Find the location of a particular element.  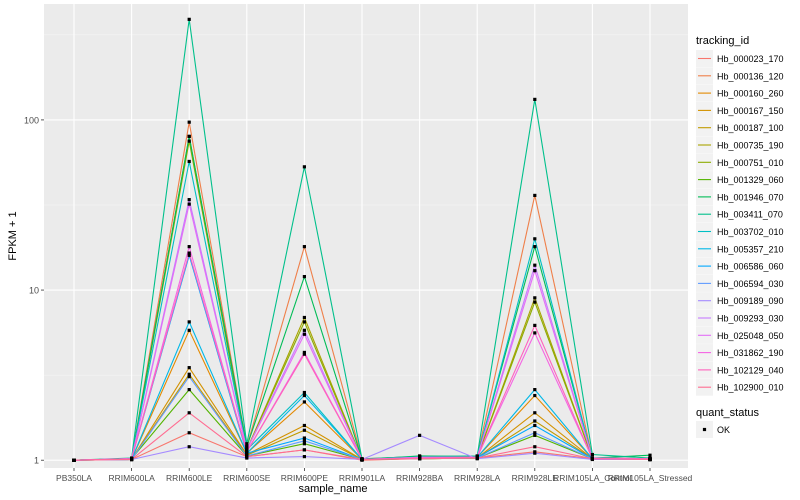

legend-label: Hb_000735_190 is located at coordinates (750, 146).